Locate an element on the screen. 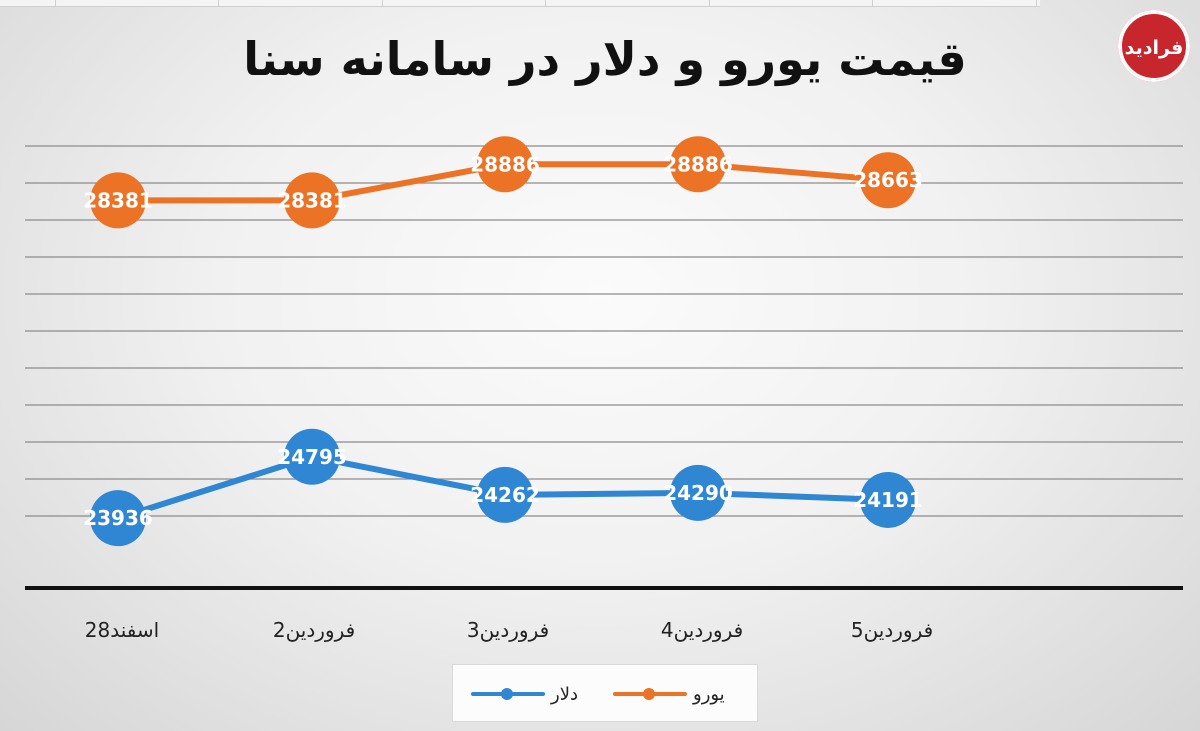  x-tick-label: 3فروردین is located at coordinates (508, 630).